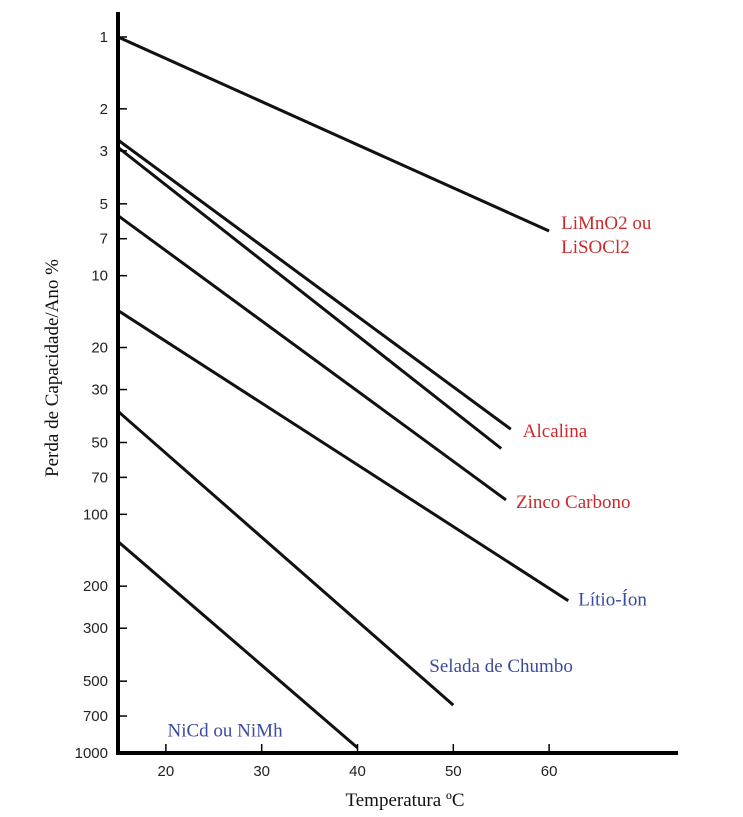 The image size is (743, 817). I want to click on x-tick-label: 20, so click(166, 771).